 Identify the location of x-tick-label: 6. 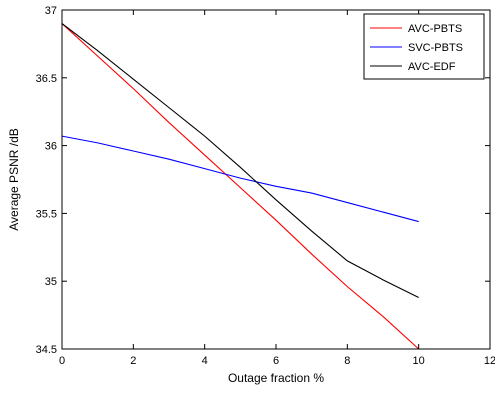
(276, 361).